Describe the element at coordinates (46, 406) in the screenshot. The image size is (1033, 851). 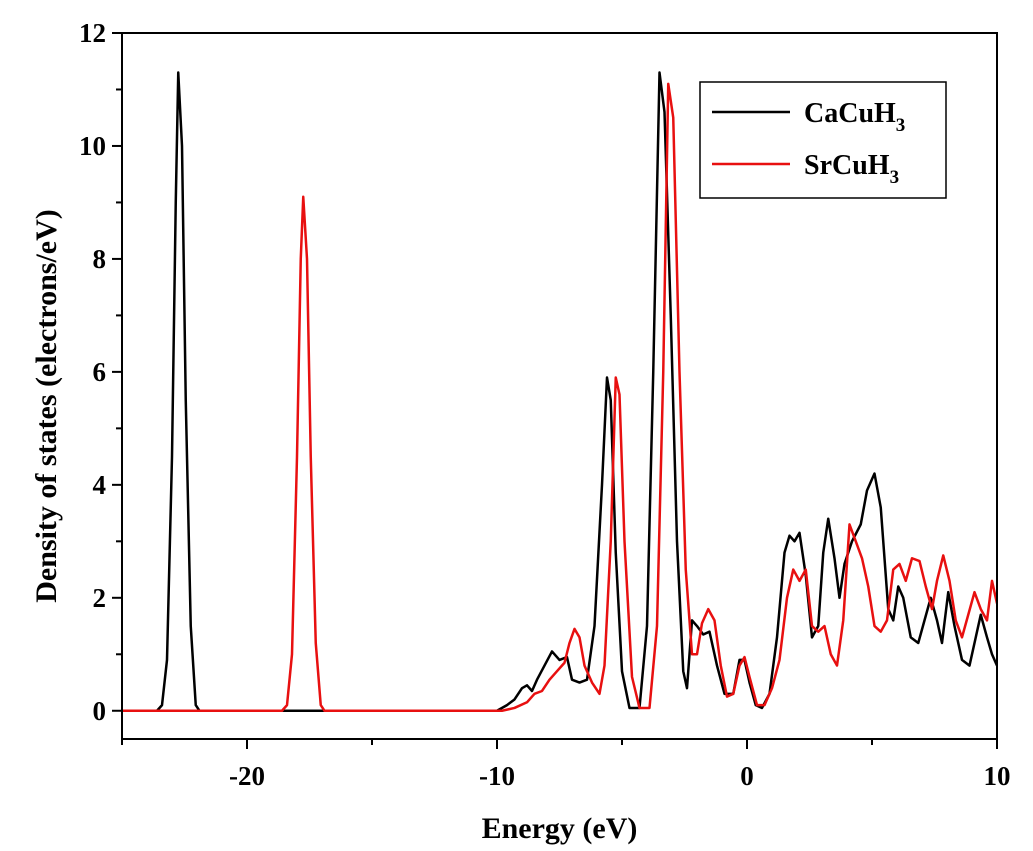
I see `y-axis-title: Density of states (electrons/eV)` at that location.